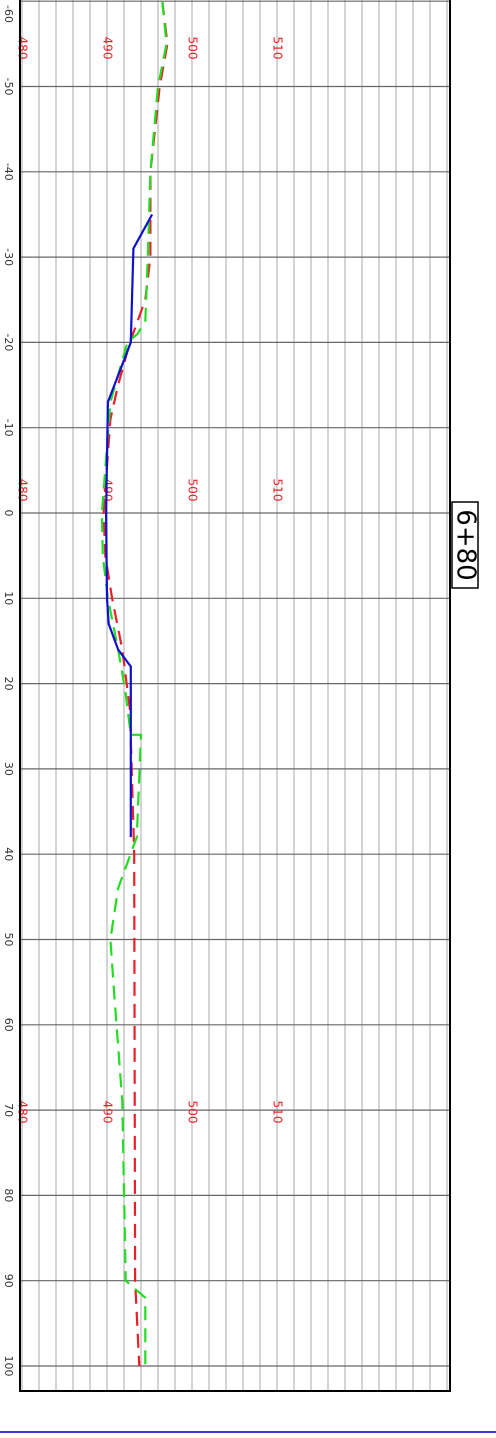  What do you see at coordinates (8, 428) in the screenshot?
I see `x-tick-label: -10` at bounding box center [8, 428].